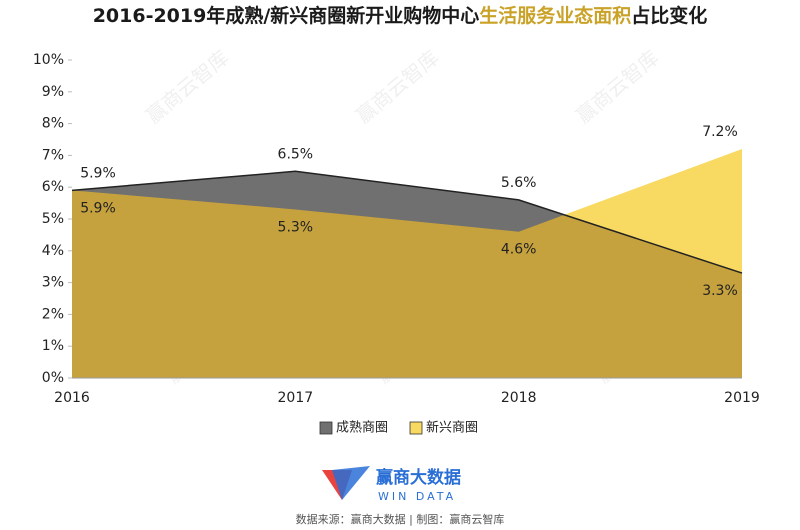 The image size is (800, 530). Describe the element at coordinates (53, 219) in the screenshot. I see `y-tick-label: 5%` at that location.